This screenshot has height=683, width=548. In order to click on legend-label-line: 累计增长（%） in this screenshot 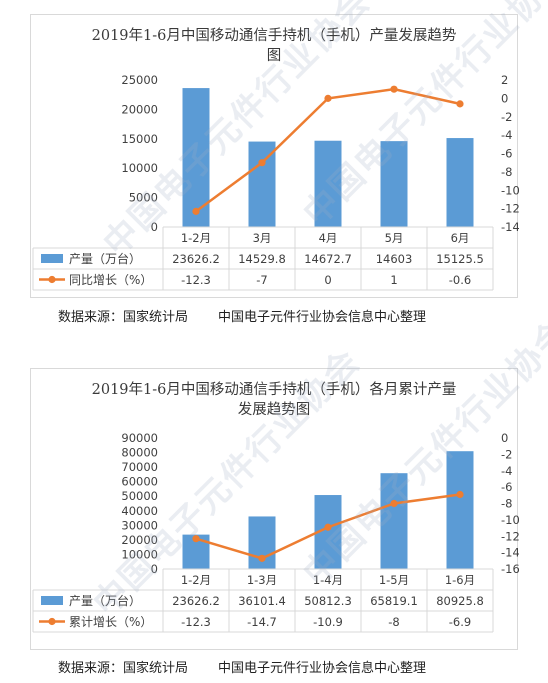, I will do `click(110, 622)`.